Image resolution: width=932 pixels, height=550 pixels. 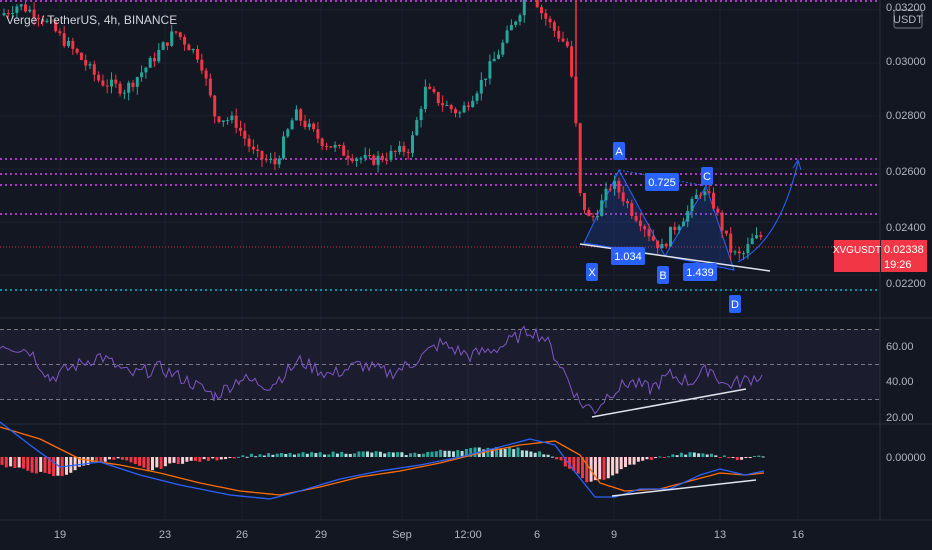 What do you see at coordinates (242, 535) in the screenshot?
I see `time-tick-label: 26` at bounding box center [242, 535].